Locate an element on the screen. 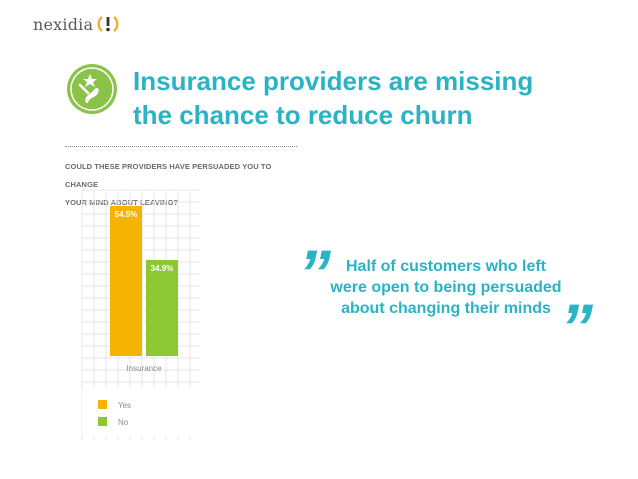 This screenshot has height=479, width=638. legend-label-yes: Yes is located at coordinates (124, 405).